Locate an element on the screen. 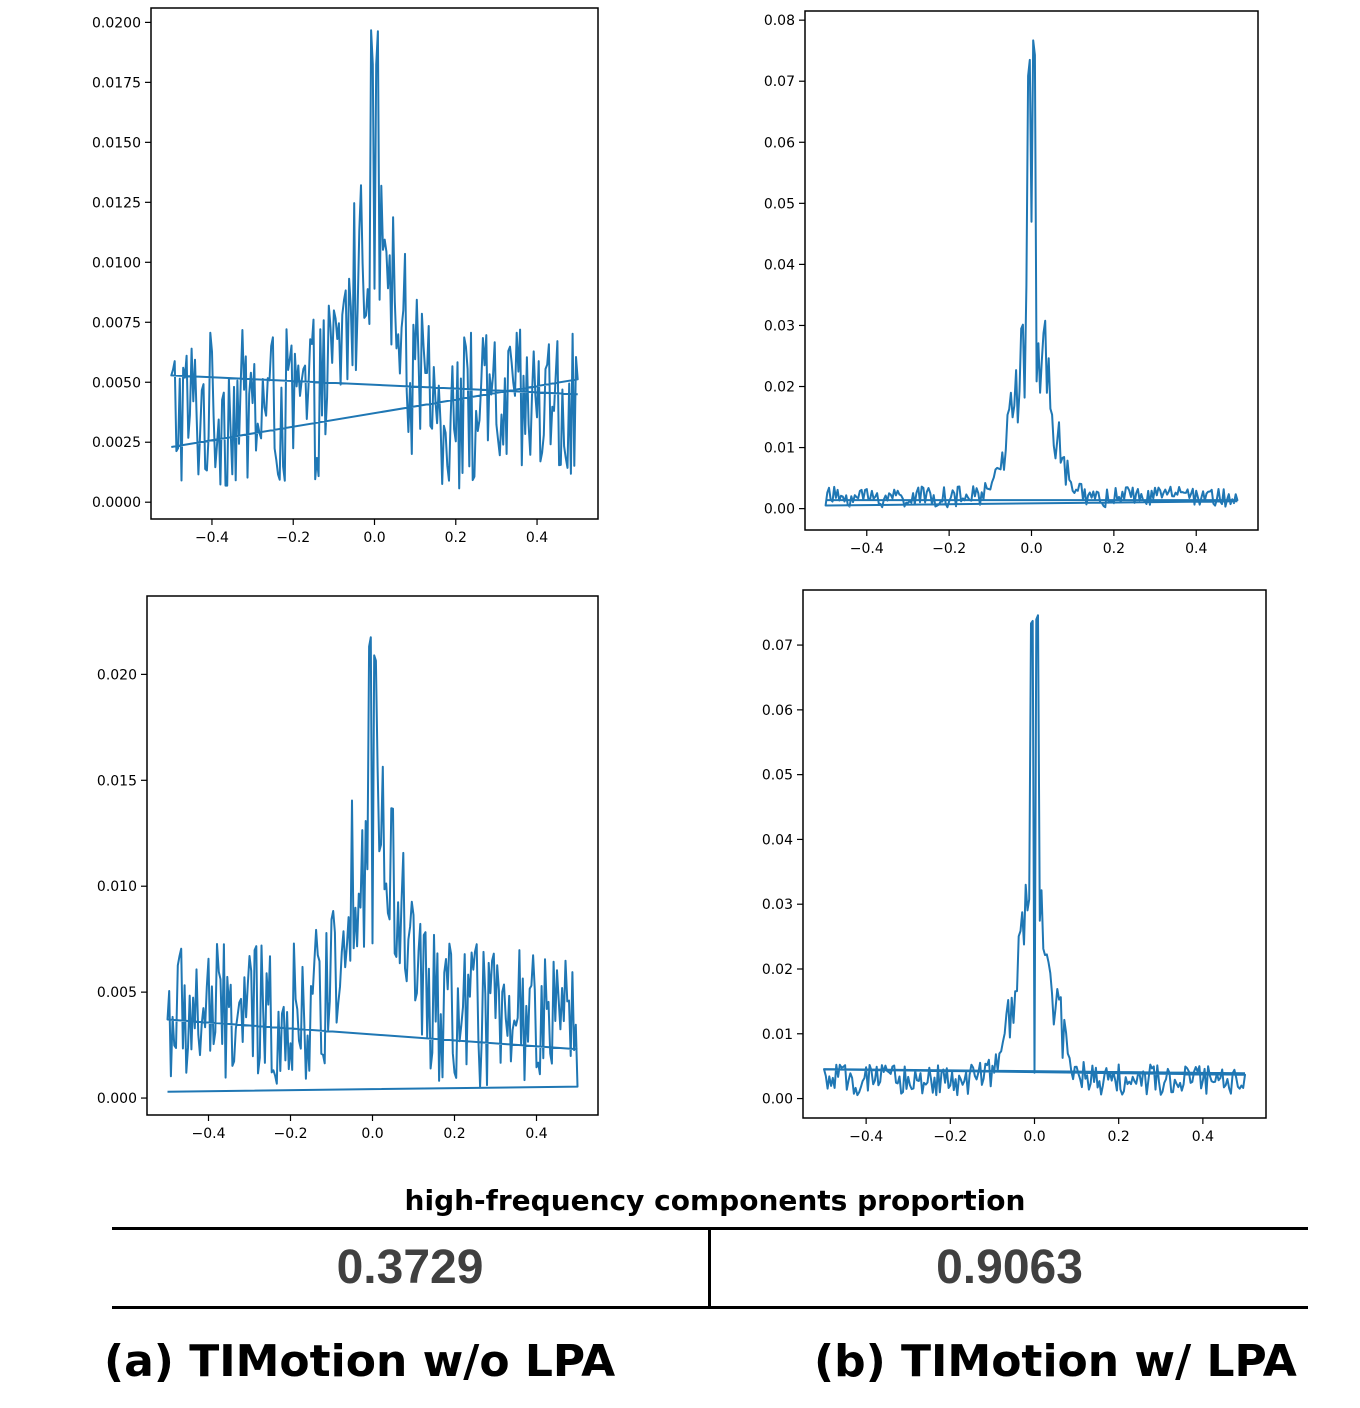  y-tick-label: 0.0125 is located at coordinates (116, 203).